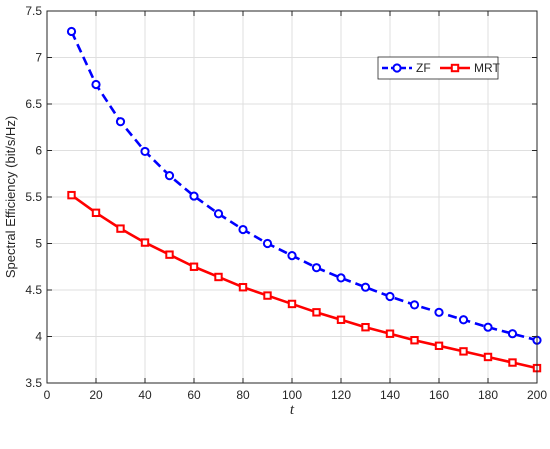 The height and width of the screenshot is (449, 550). What do you see at coordinates (96, 395) in the screenshot?
I see `x-tick-label-1: 20` at bounding box center [96, 395].